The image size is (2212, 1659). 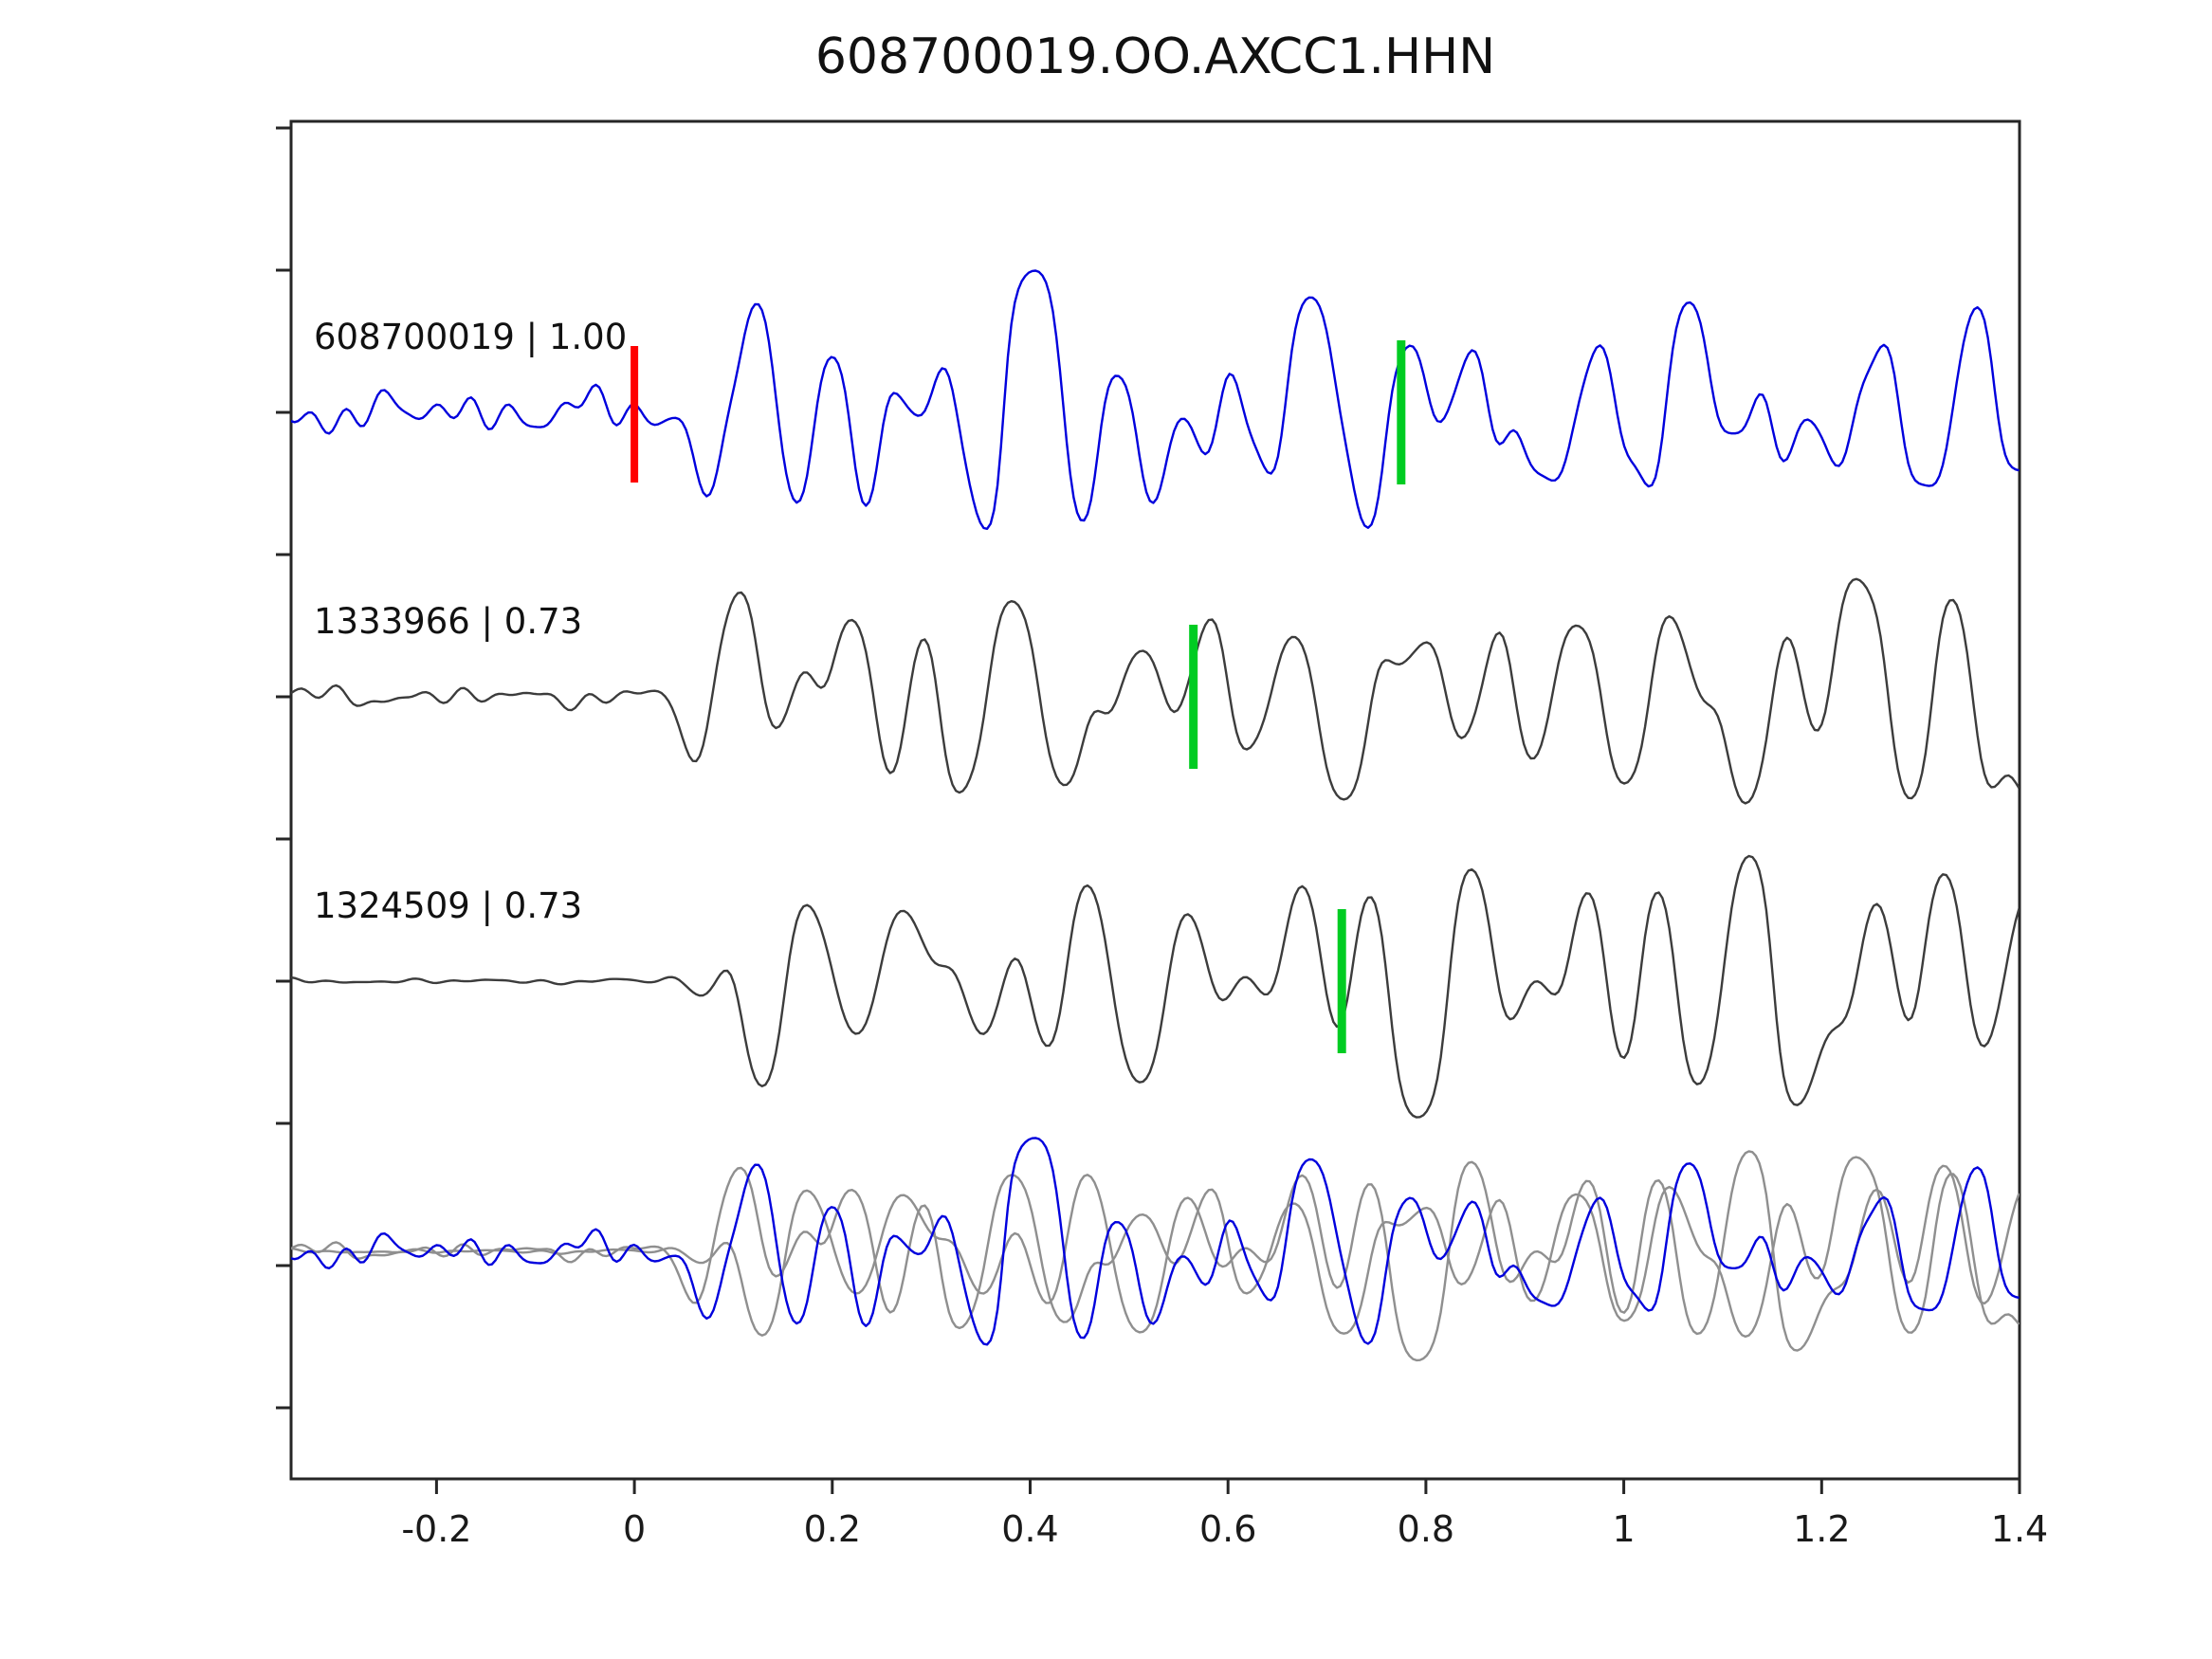 I want to click on x-tick-label: -0.2, so click(x=436, y=1529).